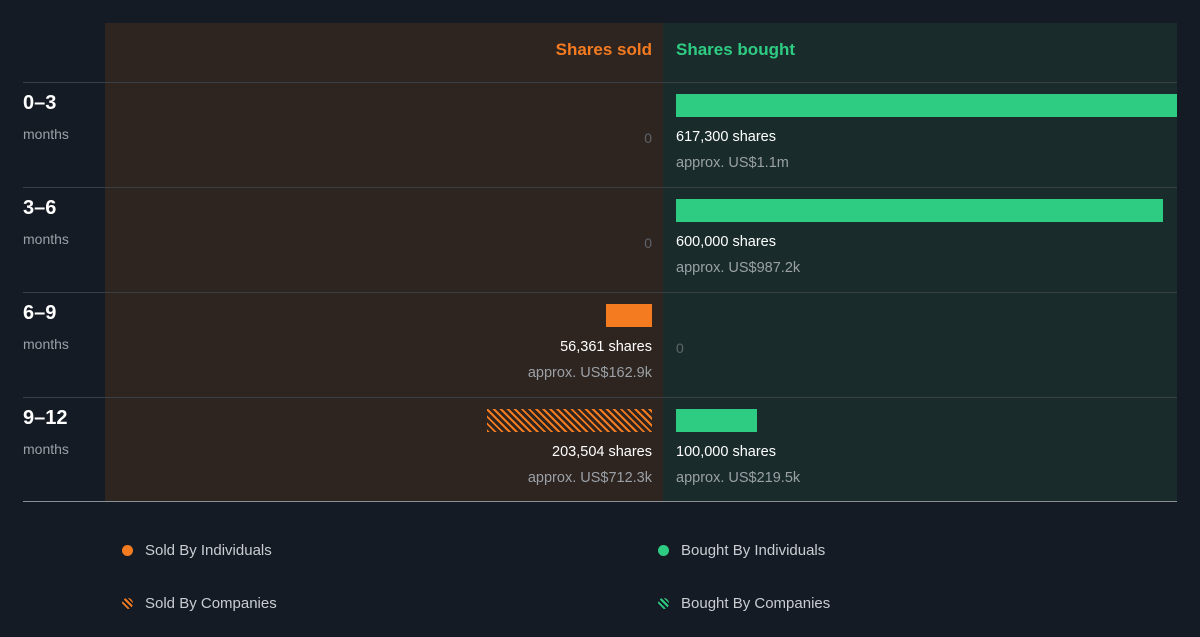 The height and width of the screenshot is (637, 1200). Describe the element at coordinates (663, 550) in the screenshot. I see `green-dot-icon` at that location.